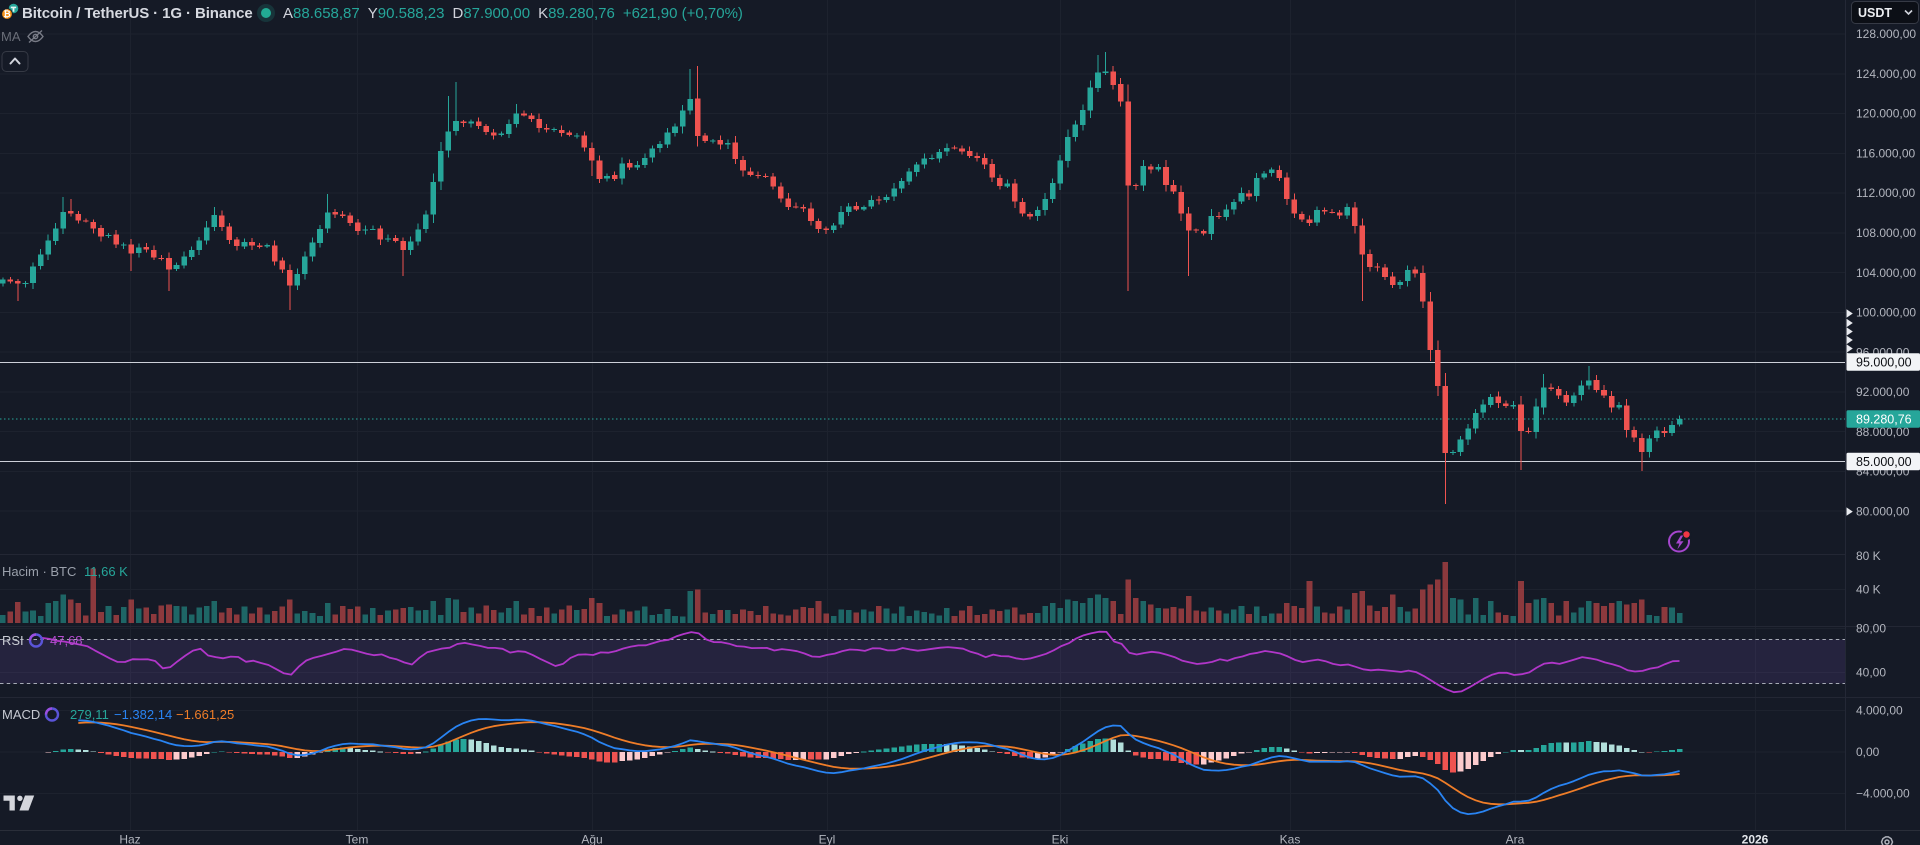  What do you see at coordinates (1868, 556) in the screenshot?
I see `svg-text: 80 K` at bounding box center [1868, 556].